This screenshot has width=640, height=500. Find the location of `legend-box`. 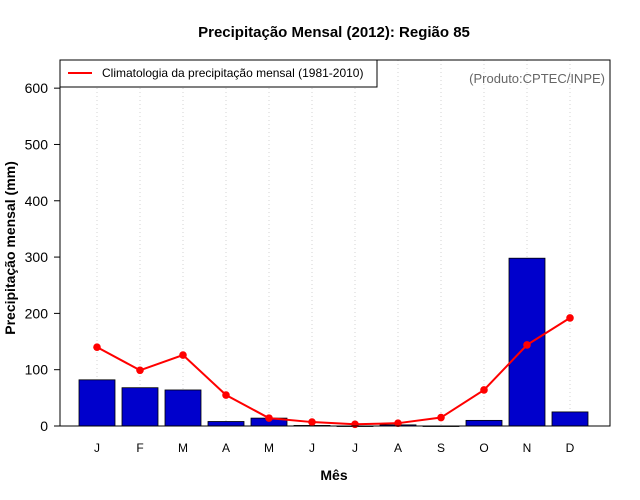

legend-box is located at coordinates (218, 73).